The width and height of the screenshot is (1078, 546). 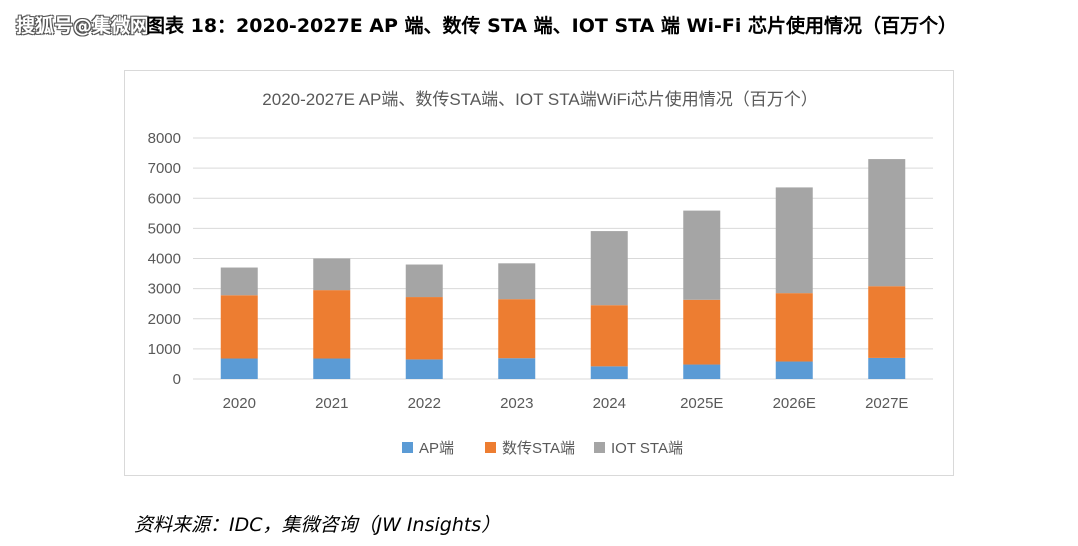 I want to click on x-tick-label: 2026E, so click(x=794, y=403).